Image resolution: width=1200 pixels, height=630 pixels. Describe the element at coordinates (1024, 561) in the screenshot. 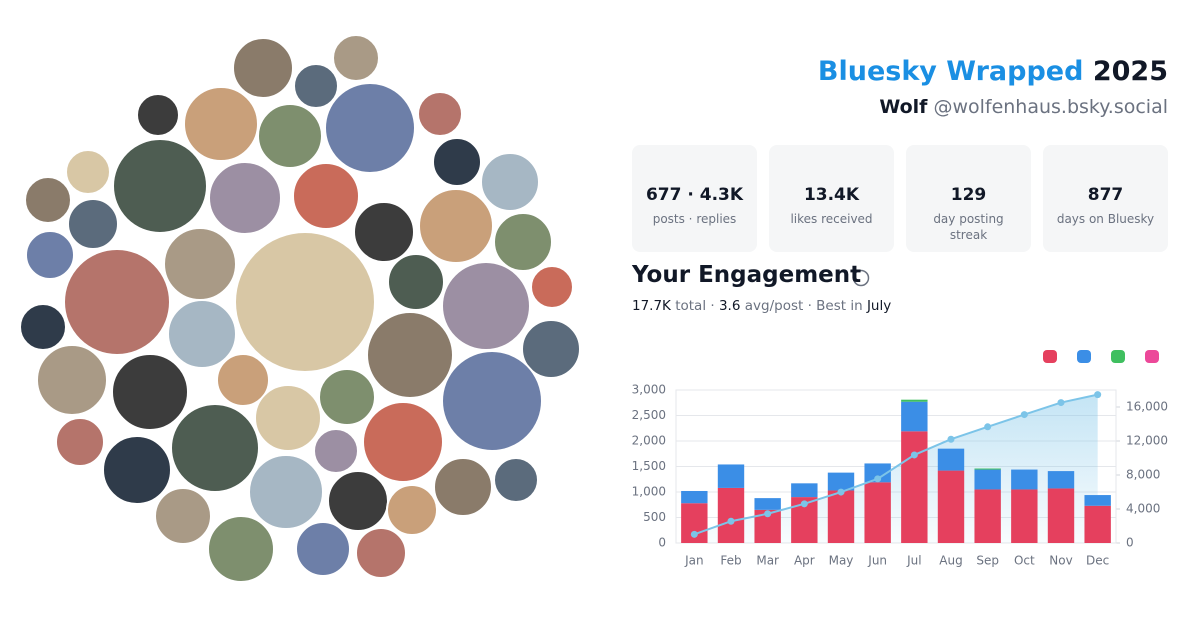

I see `x-tick-label: Oct` at that location.